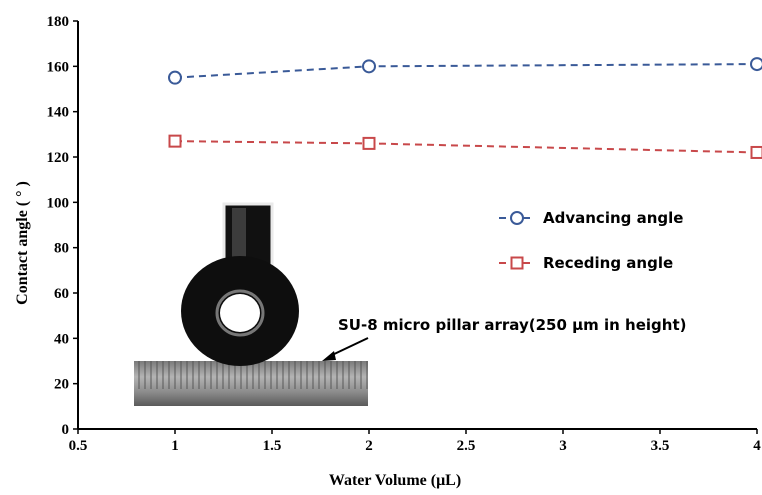 Image resolution: width=762 pixels, height=495 pixels. Describe the element at coordinates (239, 237) in the screenshot. I see `needle-highlight` at that location.